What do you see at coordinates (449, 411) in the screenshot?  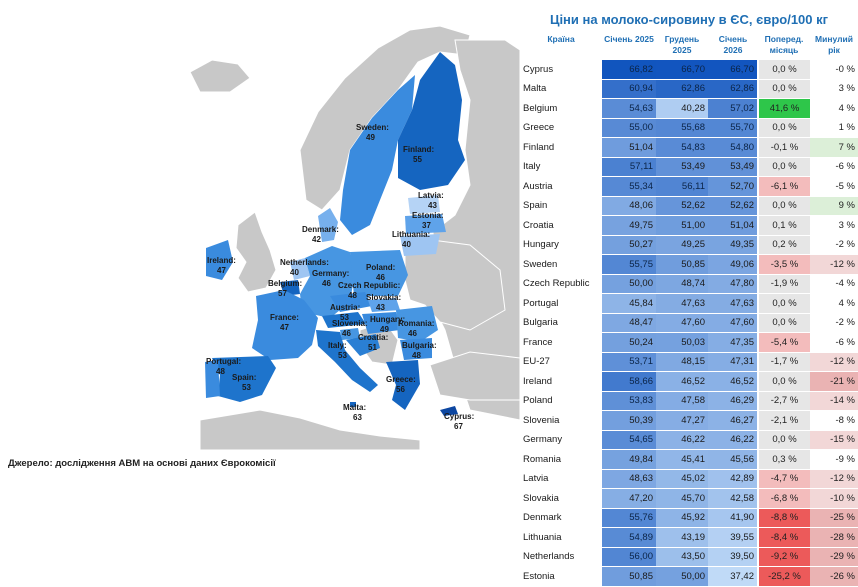 I see `cyprus-shape` at bounding box center [449, 411].